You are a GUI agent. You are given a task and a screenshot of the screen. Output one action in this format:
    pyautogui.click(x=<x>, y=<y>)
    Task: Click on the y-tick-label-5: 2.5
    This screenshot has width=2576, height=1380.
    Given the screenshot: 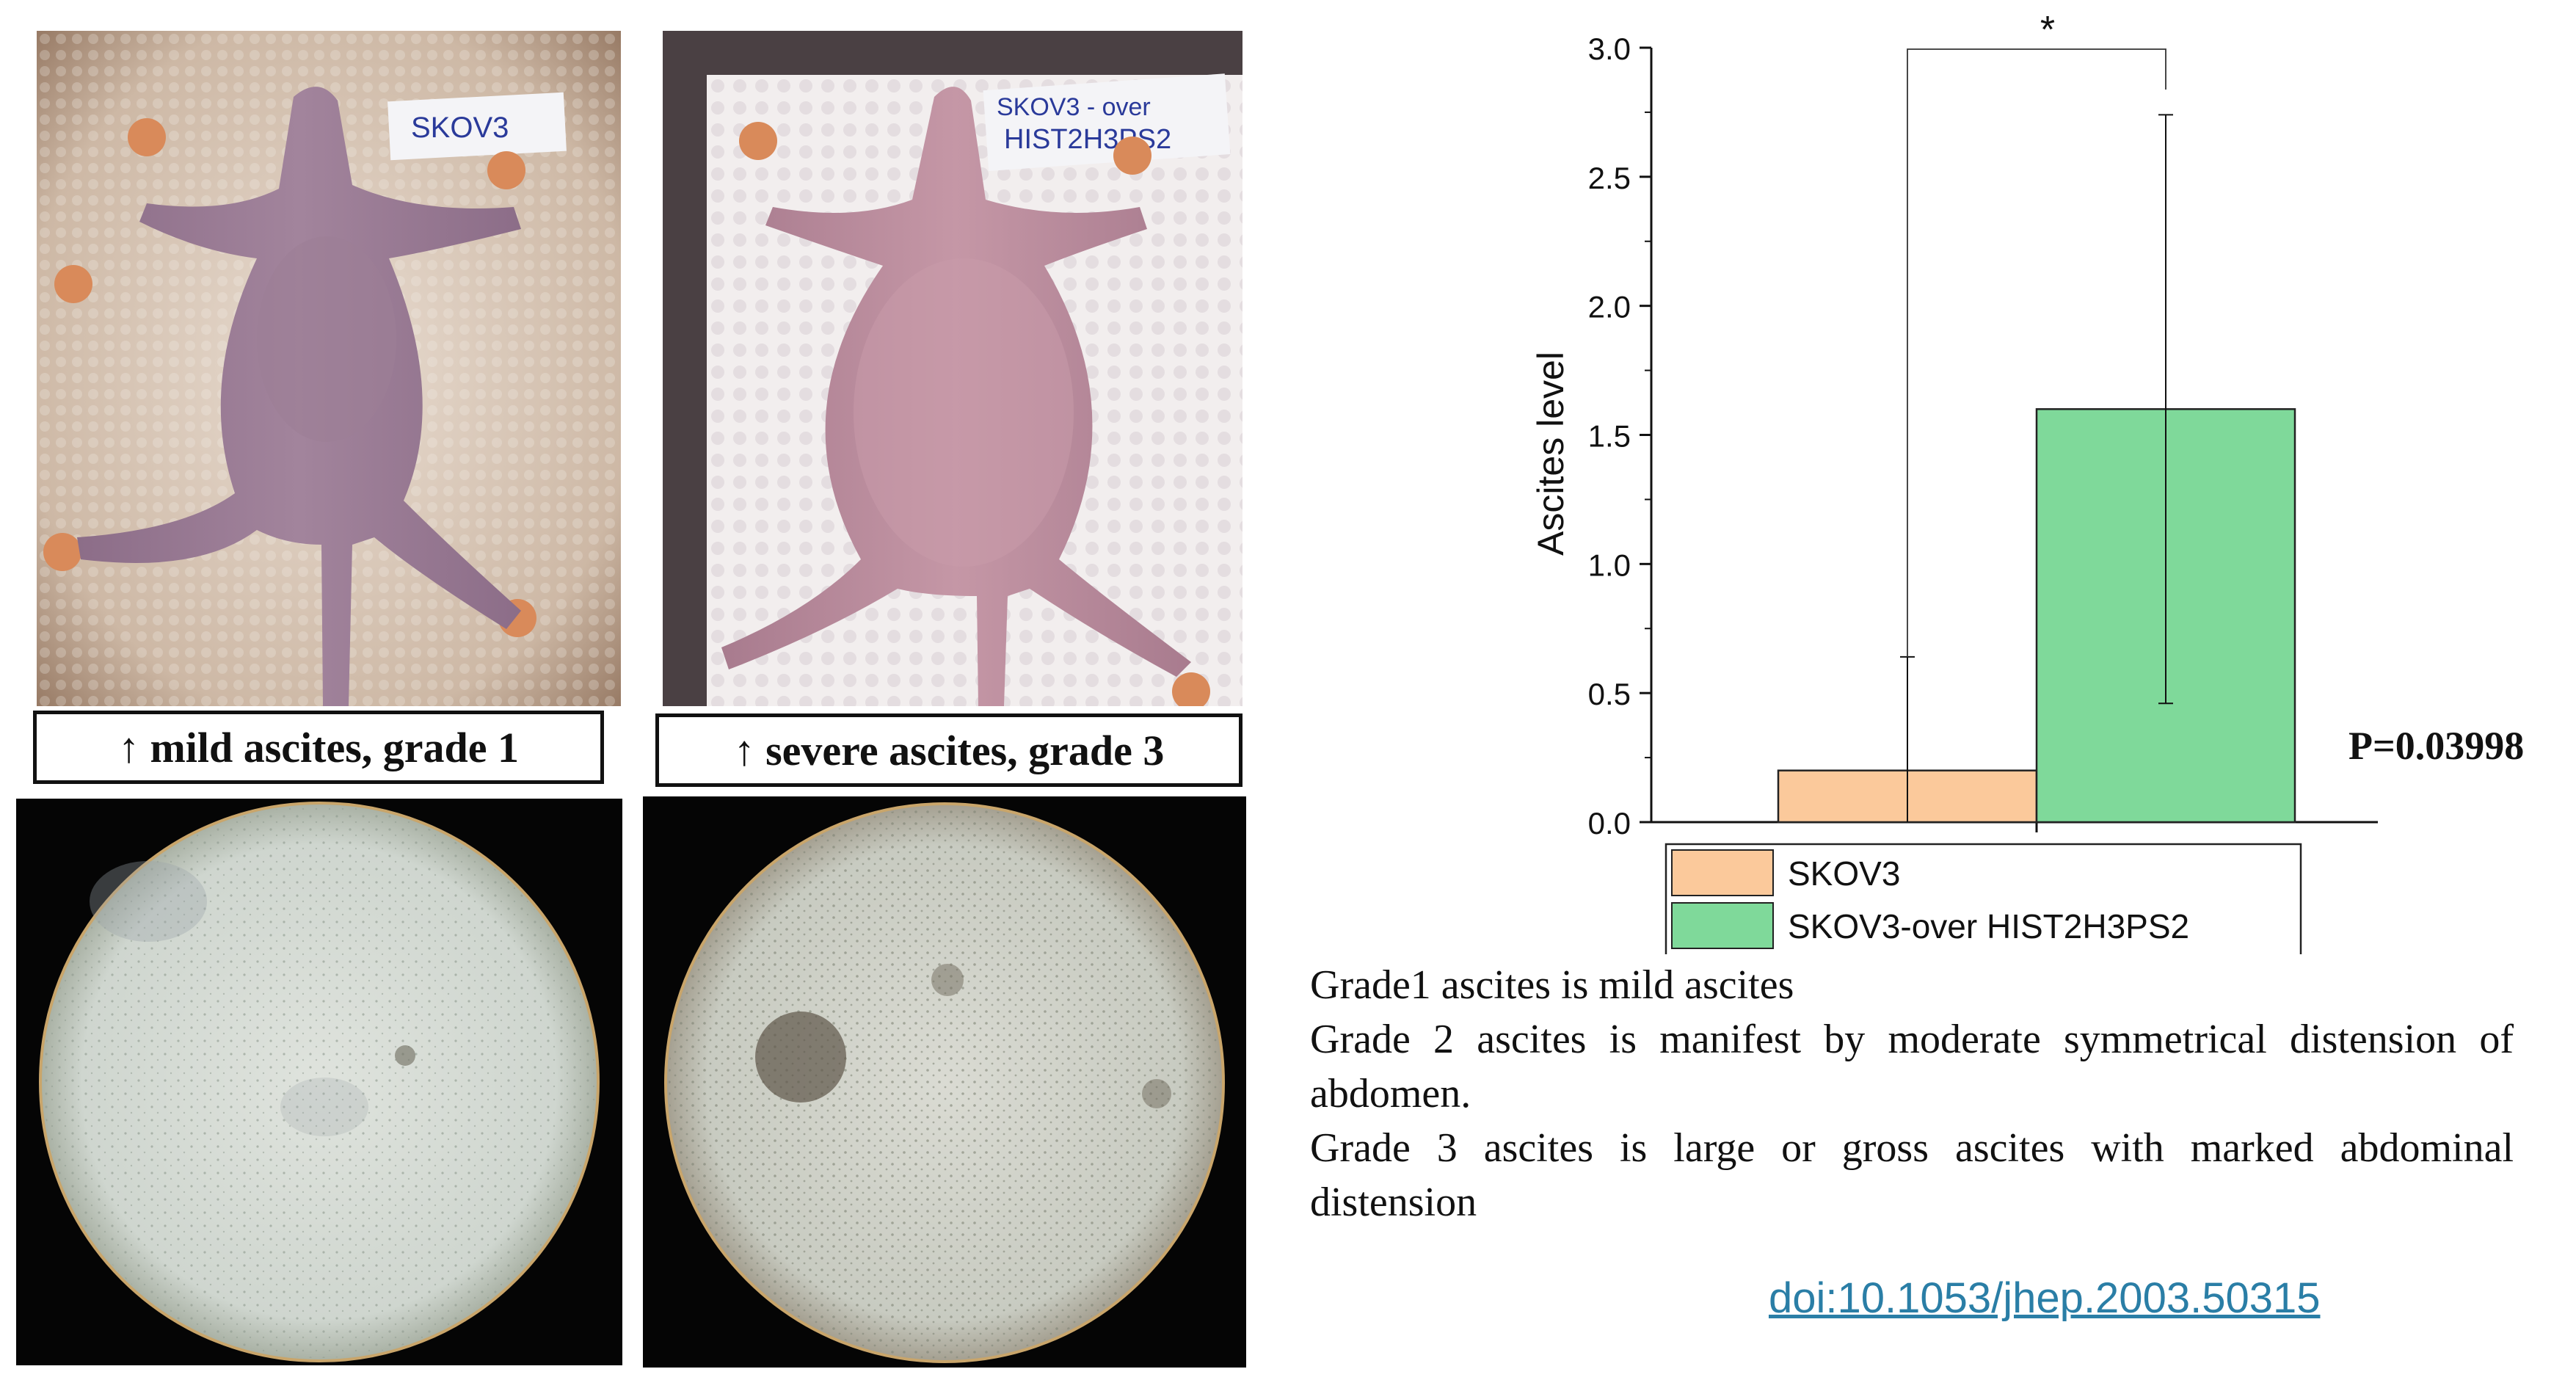 What is the action you would take?
    pyautogui.click(x=1609, y=178)
    